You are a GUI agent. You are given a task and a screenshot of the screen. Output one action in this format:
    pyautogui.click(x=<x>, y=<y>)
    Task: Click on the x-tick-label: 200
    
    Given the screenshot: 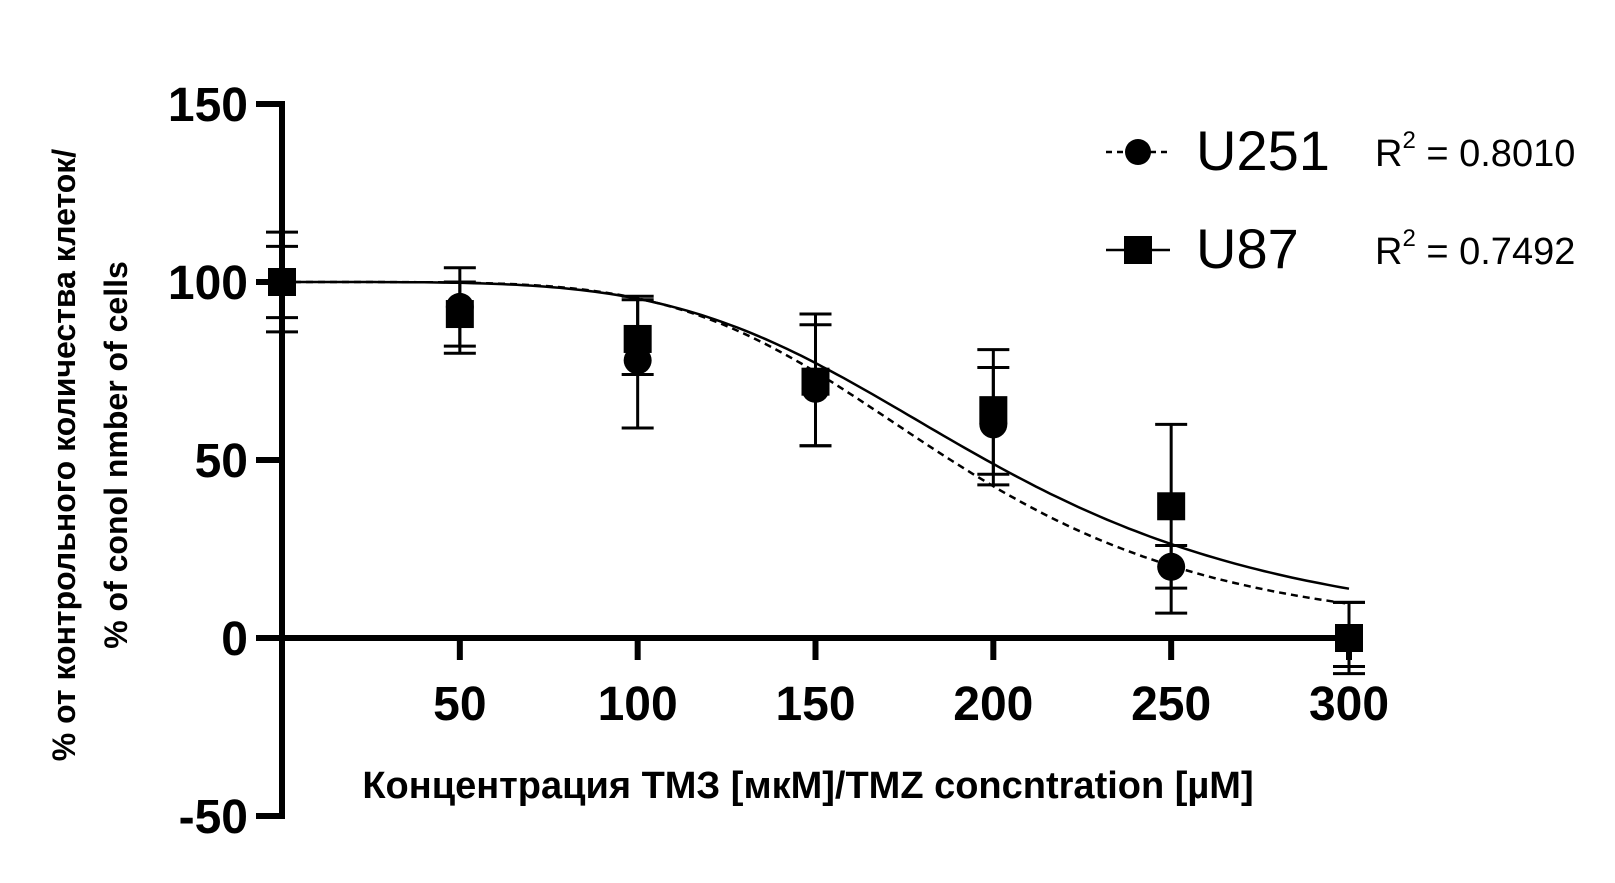 What is the action you would take?
    pyautogui.click(x=993, y=704)
    